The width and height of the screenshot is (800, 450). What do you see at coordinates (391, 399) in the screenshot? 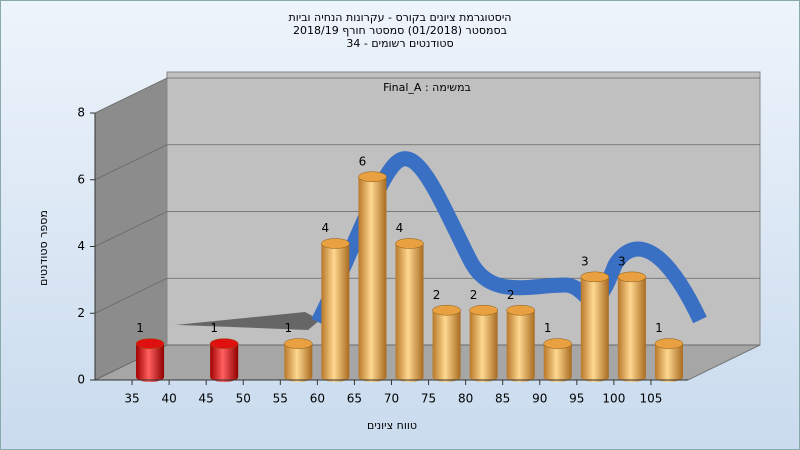
I see `x-tick-label: 70` at bounding box center [391, 399].